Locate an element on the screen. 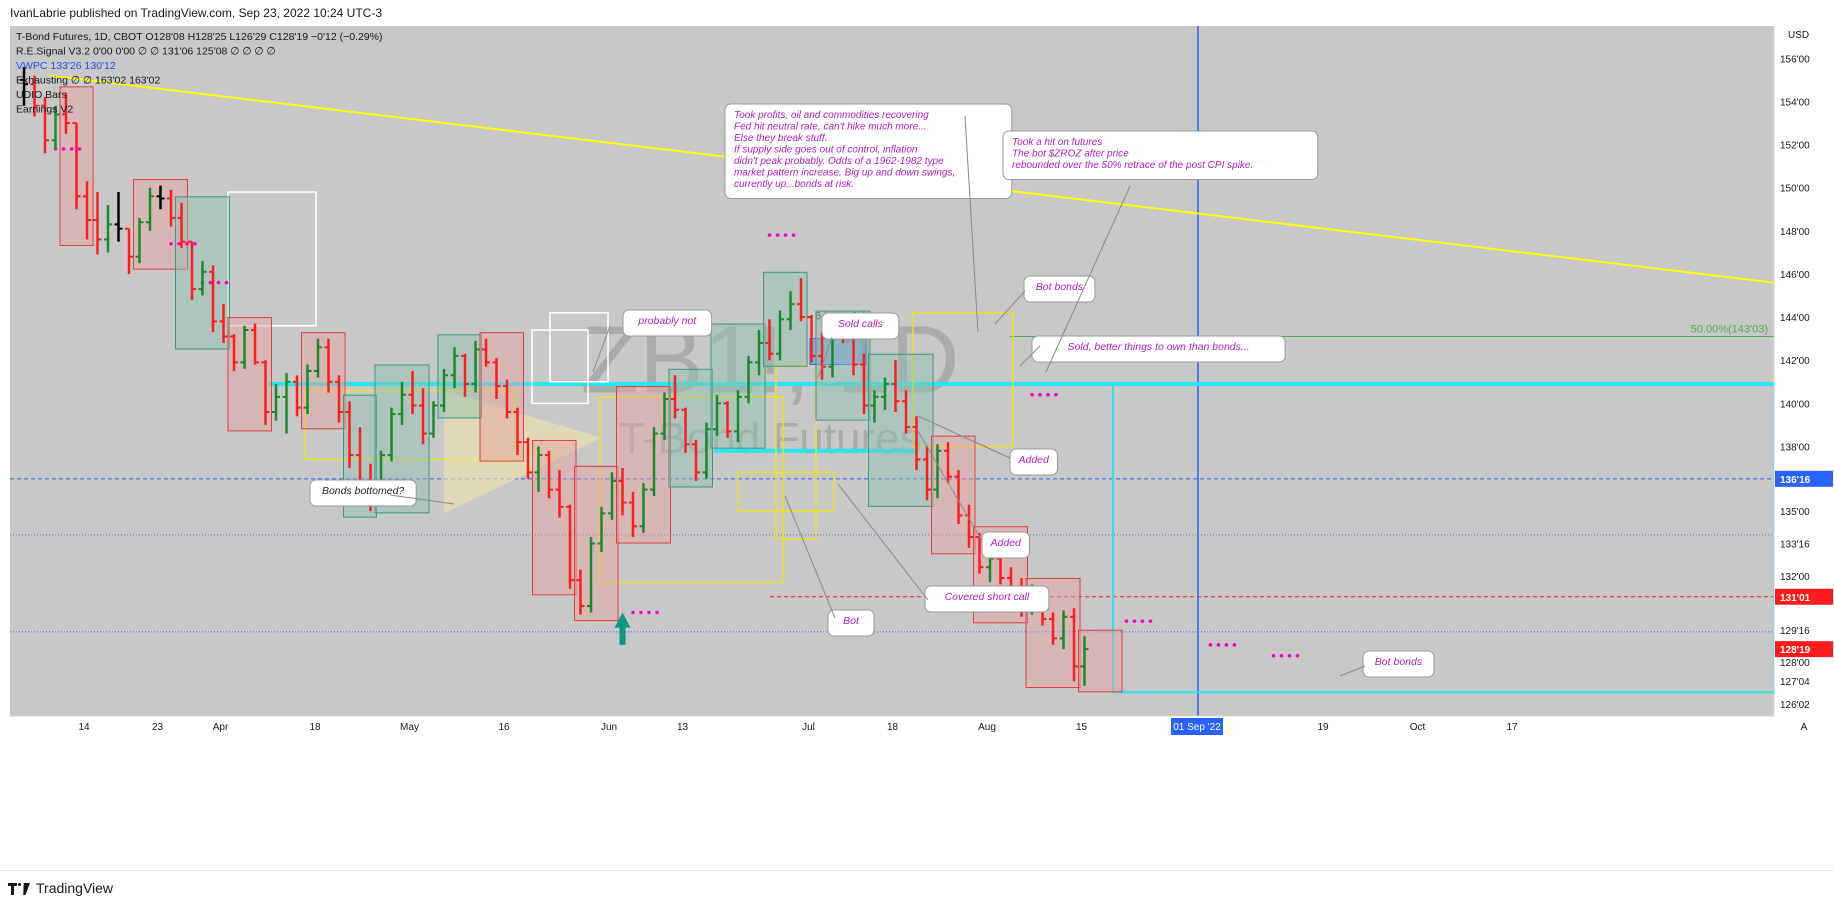  price-axis-background is located at coordinates (1804, 371).